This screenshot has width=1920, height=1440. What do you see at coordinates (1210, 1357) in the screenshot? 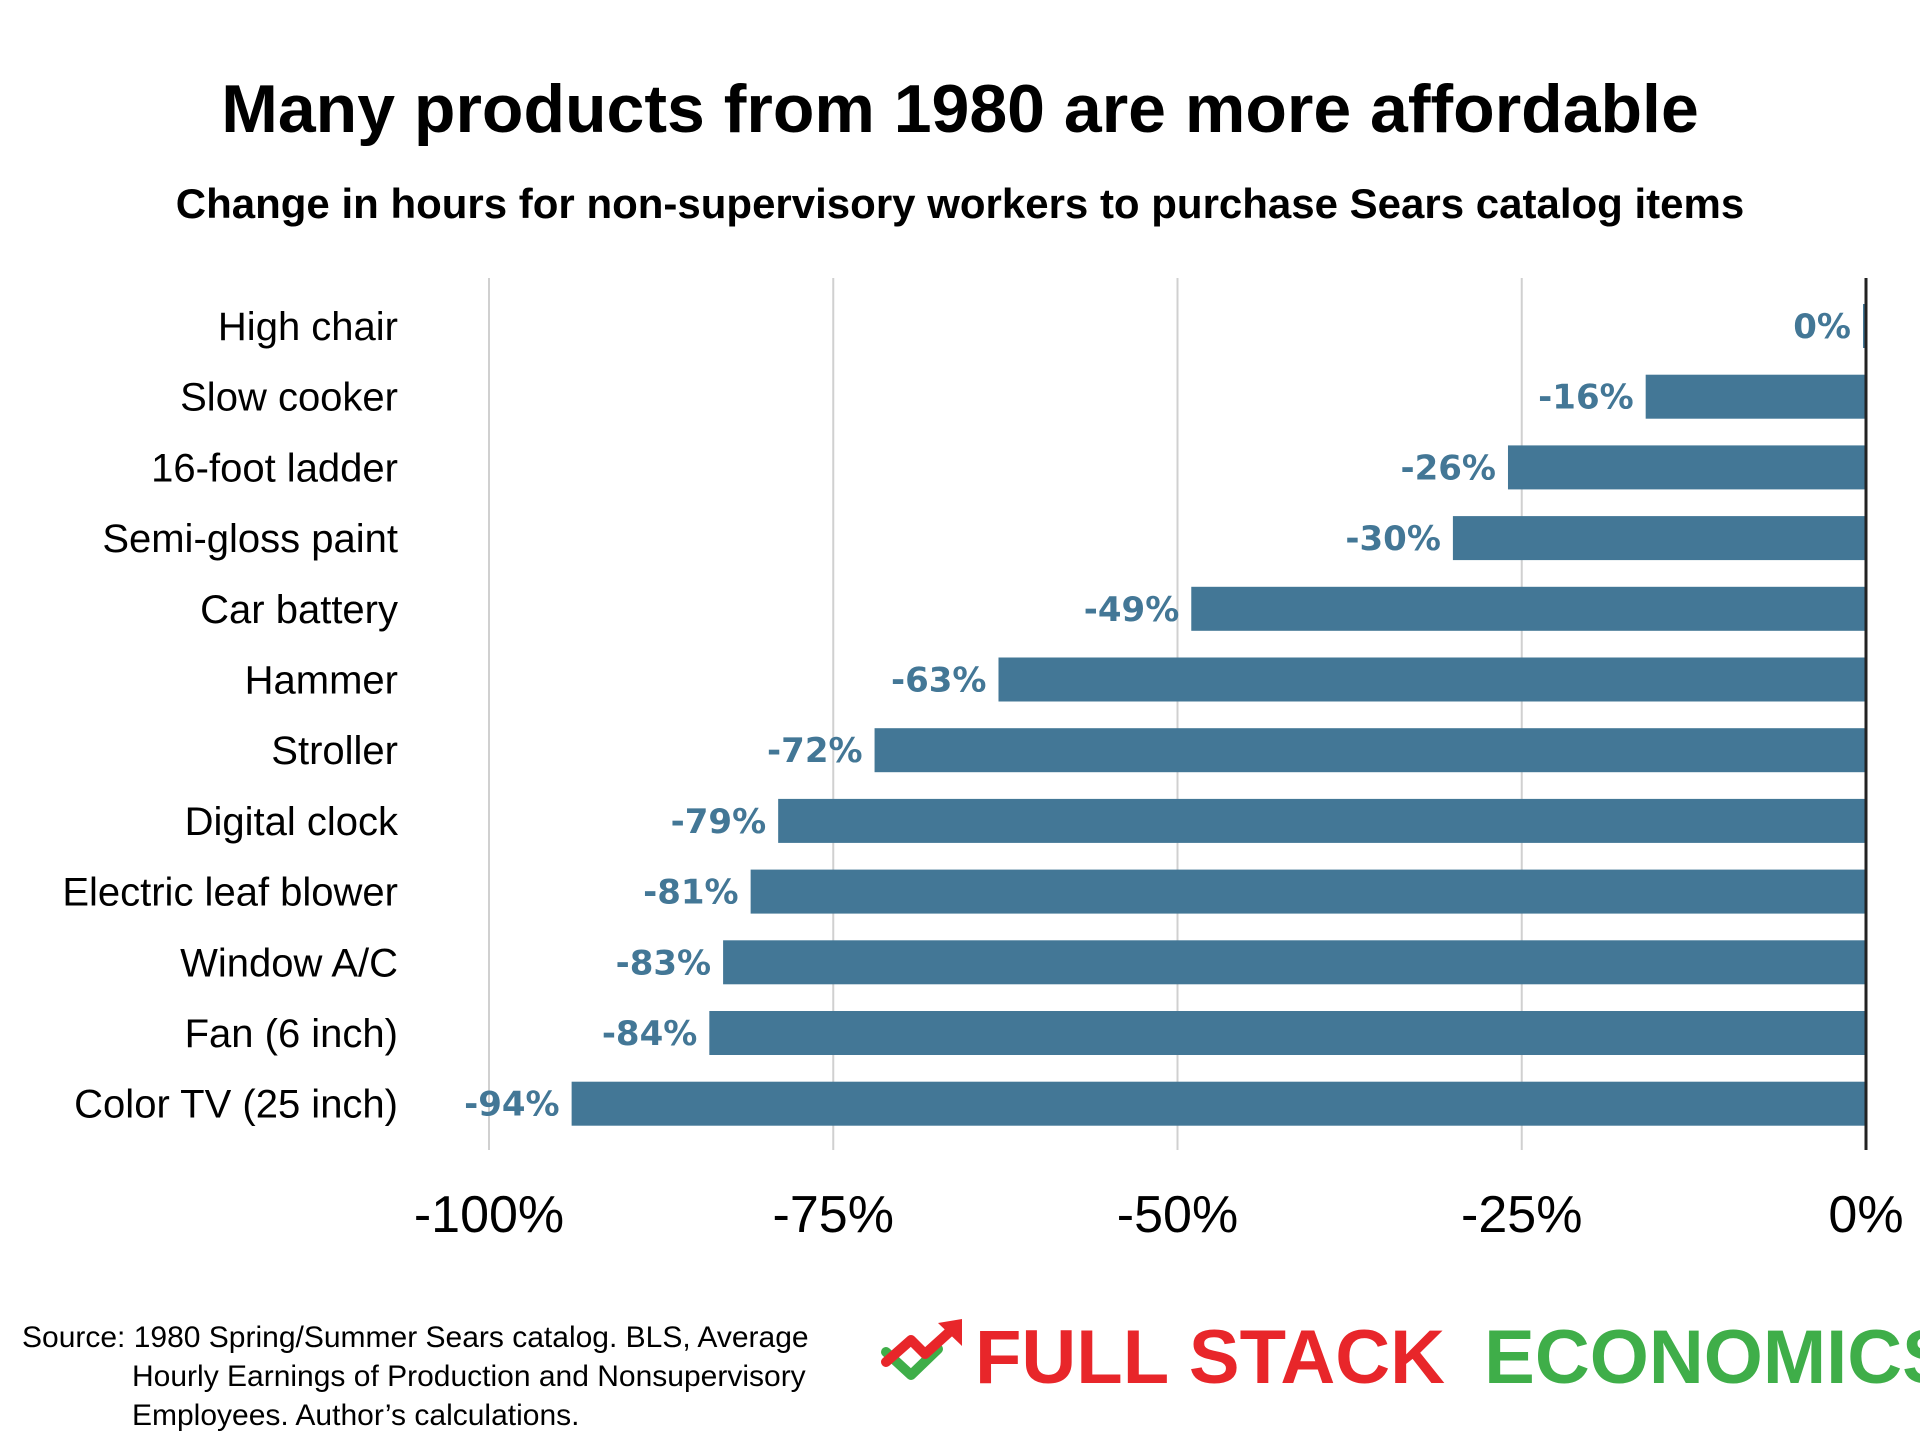
I see `brand-name-part-1: FULL STACK` at bounding box center [1210, 1357].